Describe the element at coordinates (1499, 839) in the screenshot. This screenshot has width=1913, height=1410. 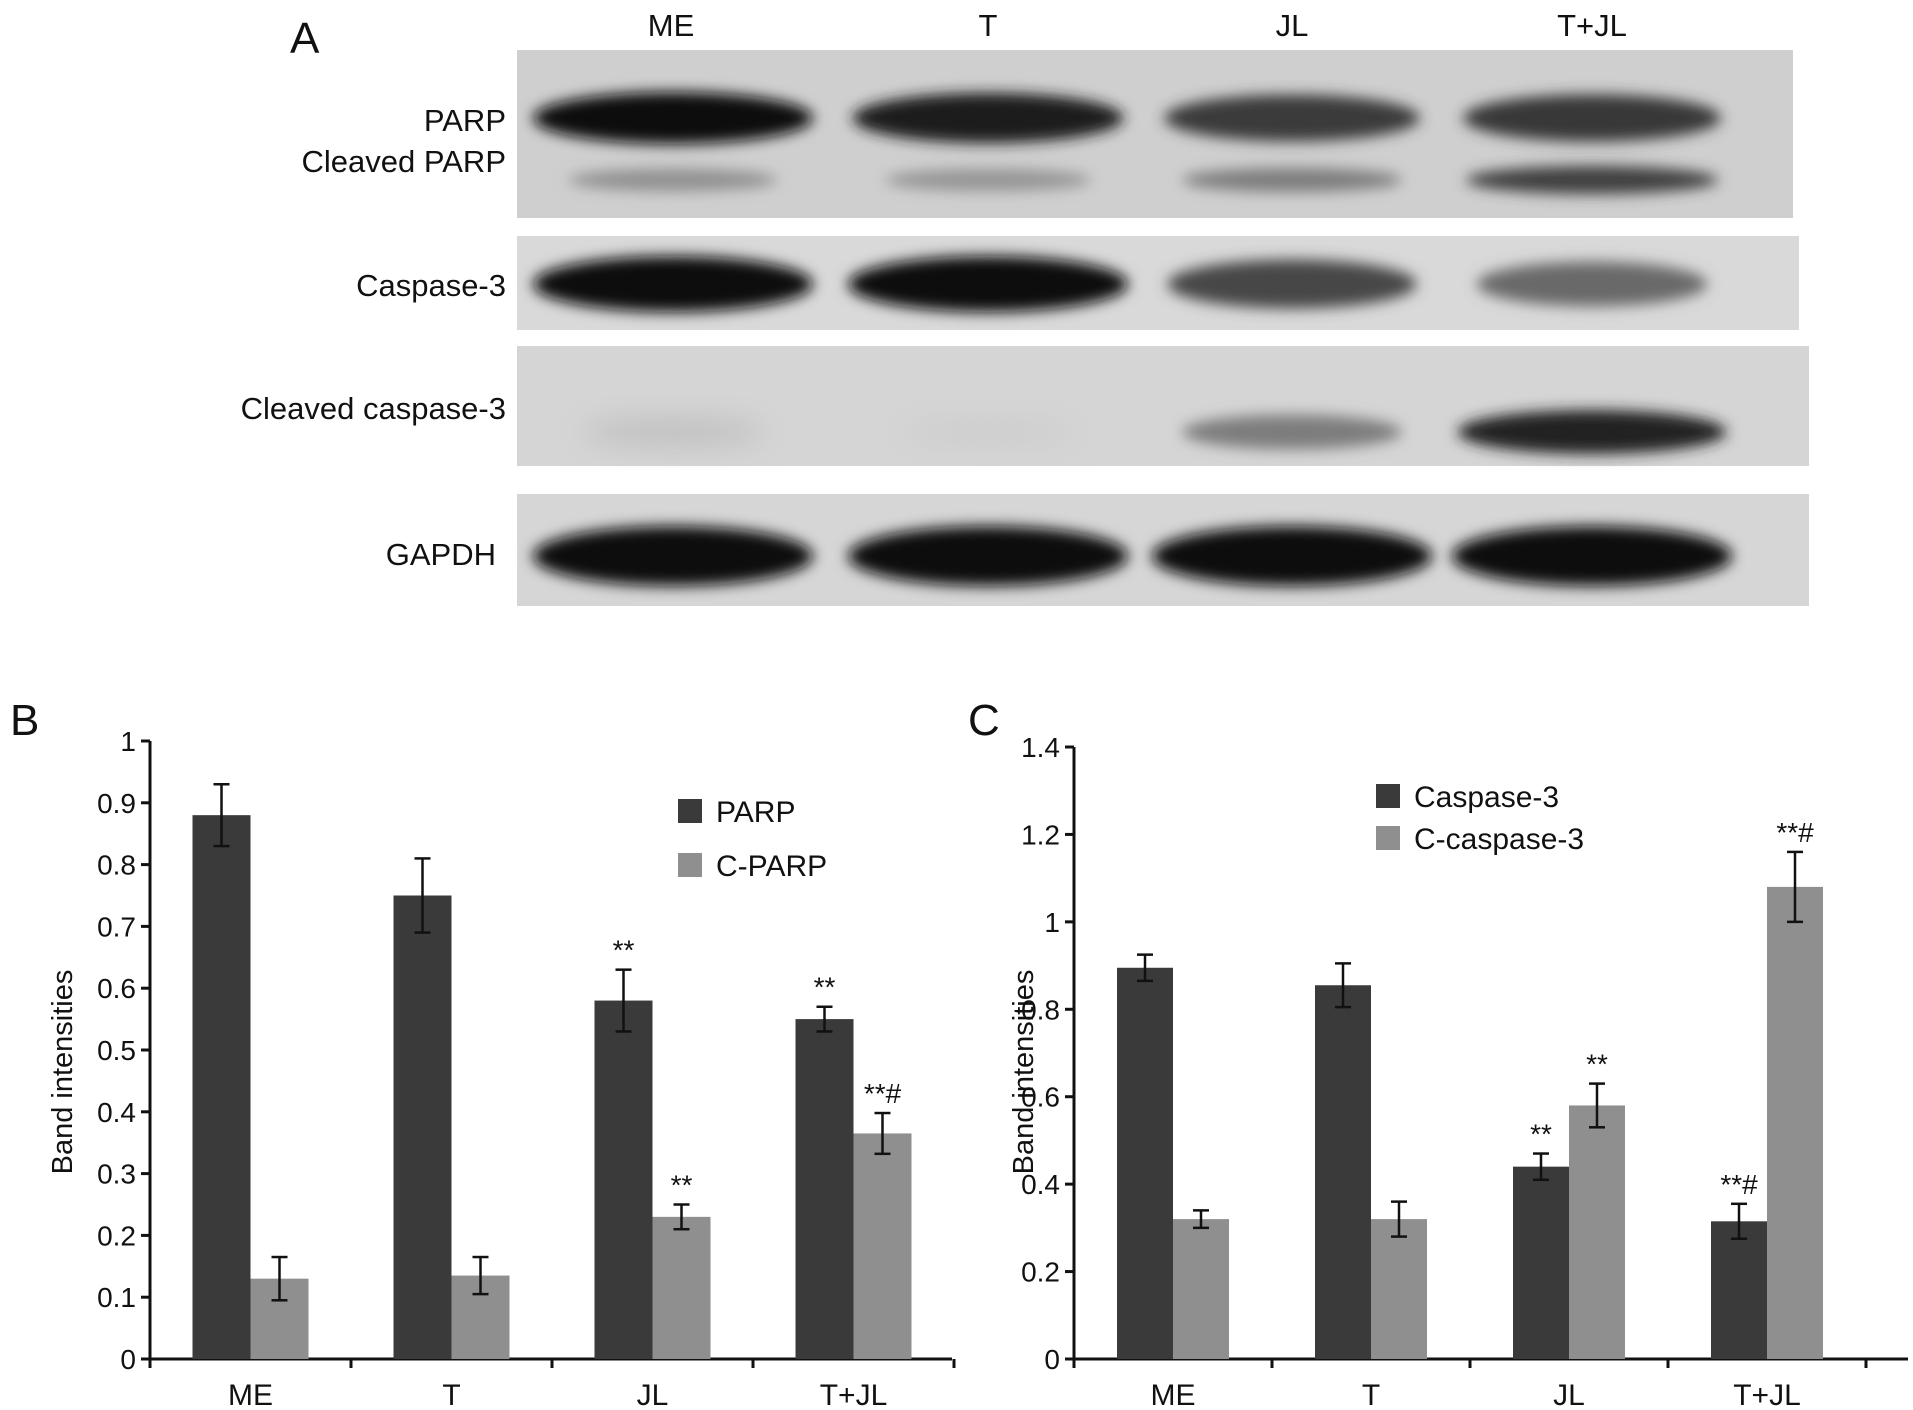
I see `legend-label: C-caspase-3` at that location.